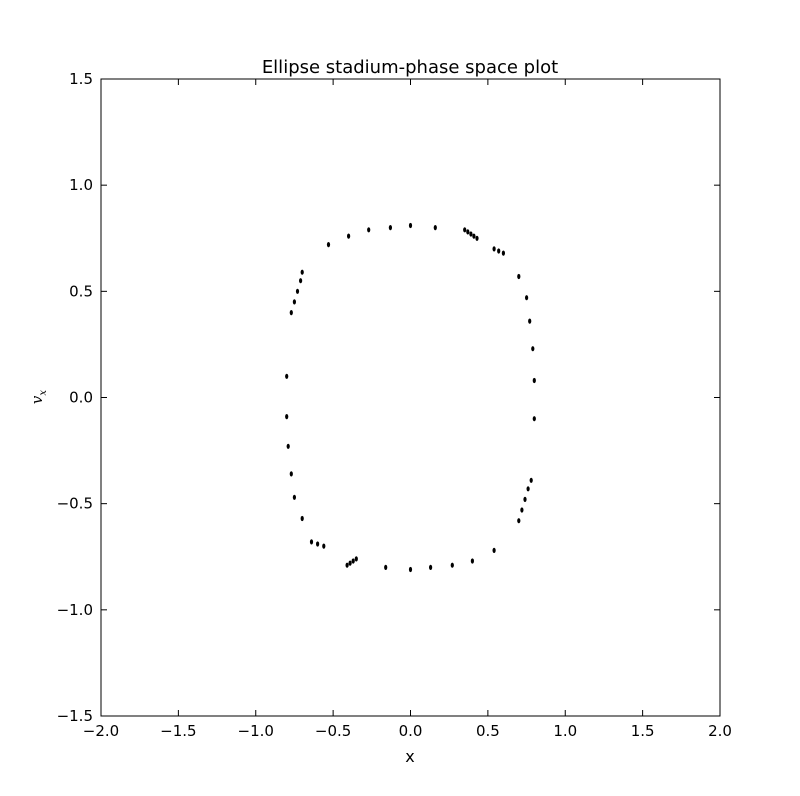  I want to click on chart-title: Ellipse stadium-phase space plot, so click(410, 67).